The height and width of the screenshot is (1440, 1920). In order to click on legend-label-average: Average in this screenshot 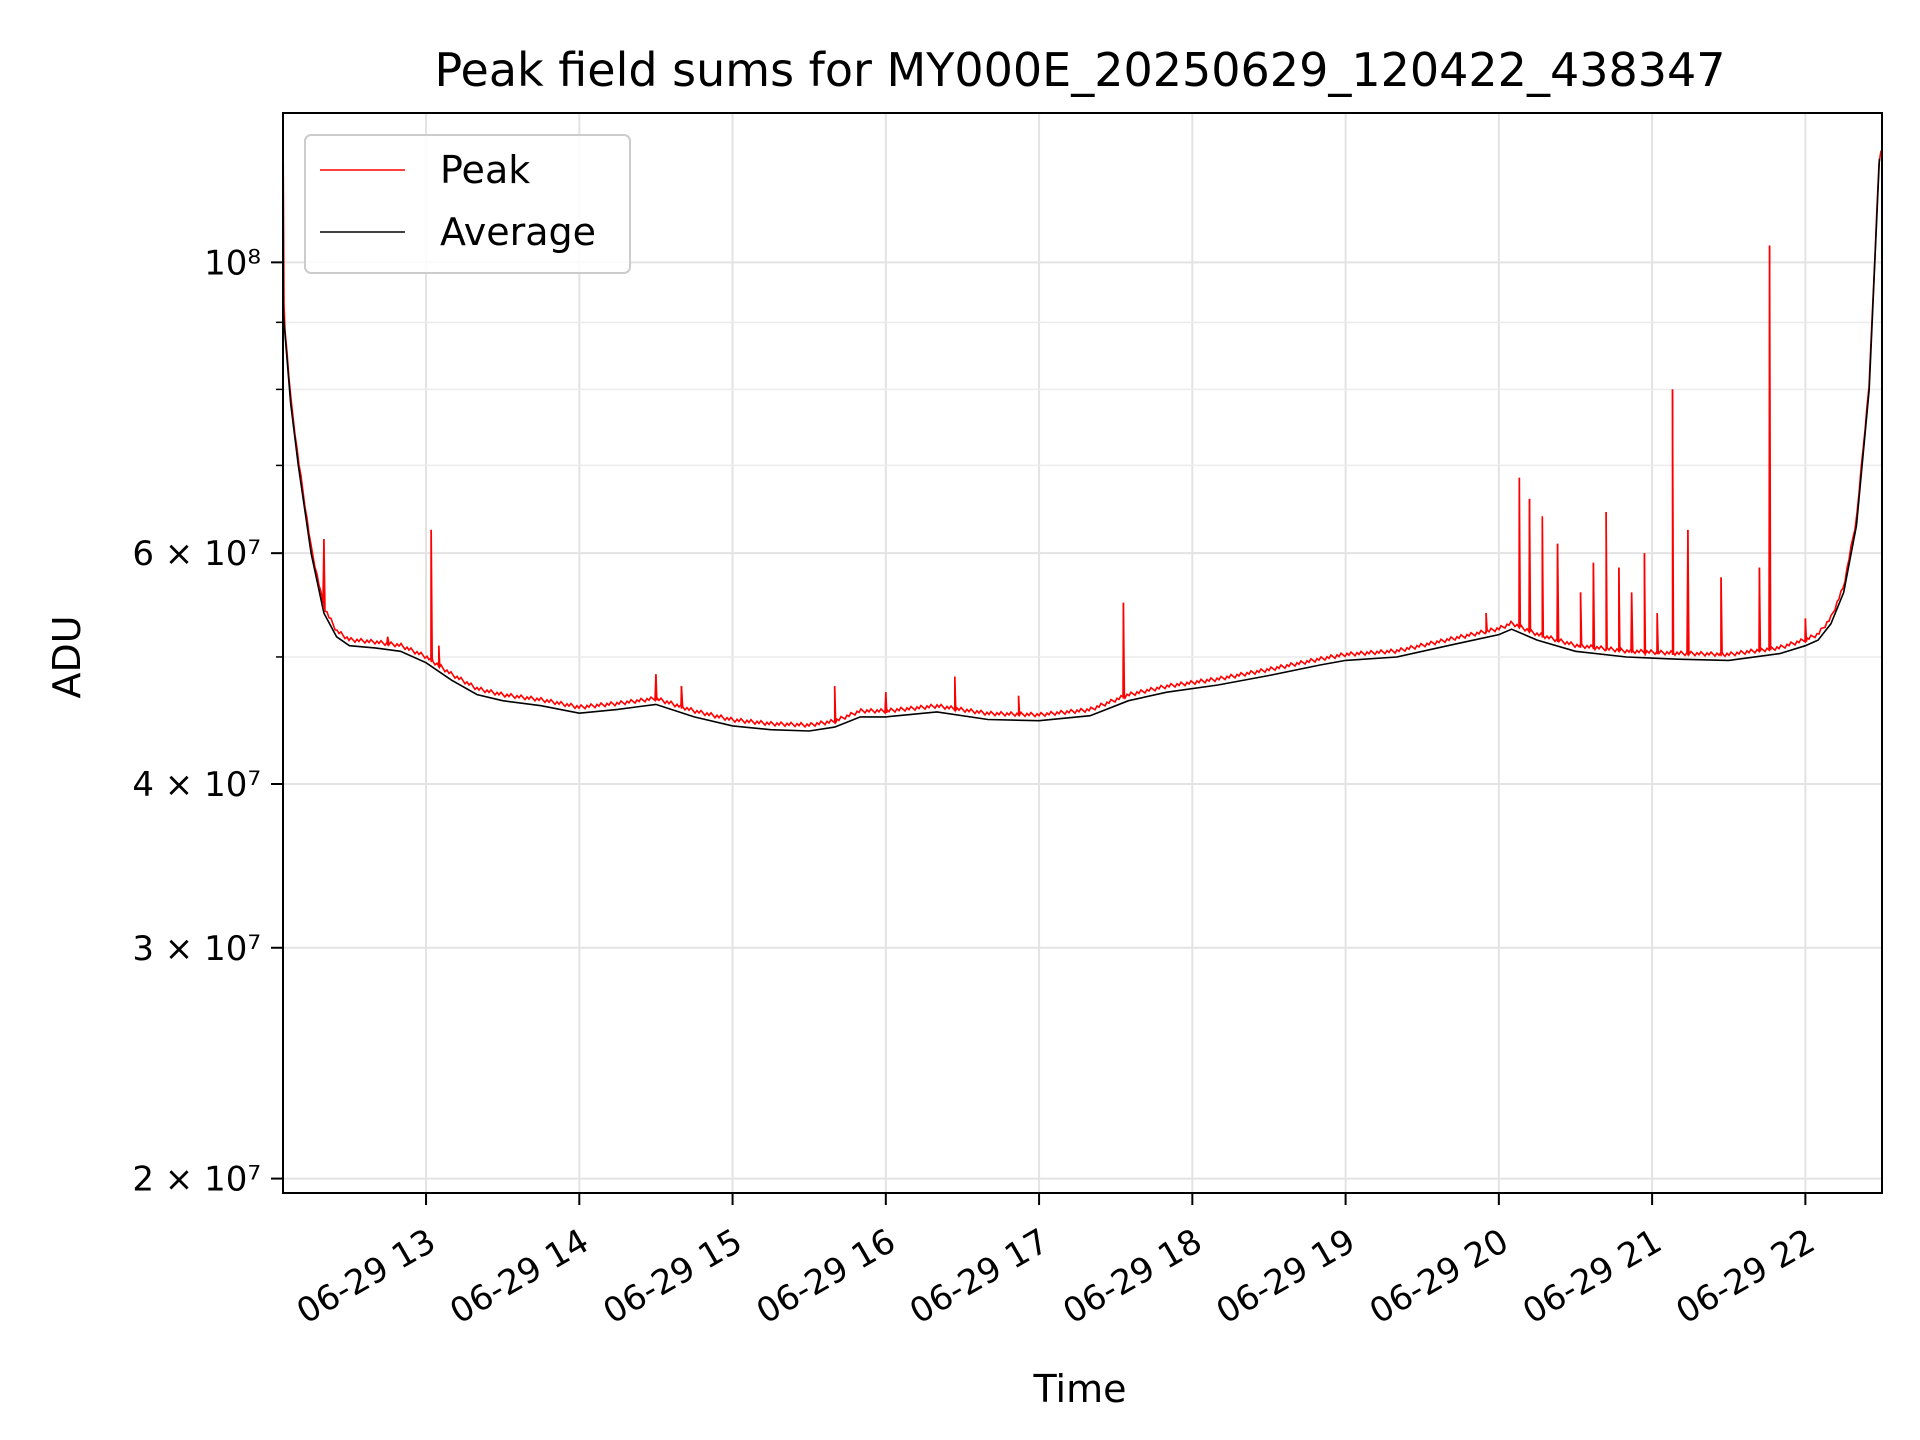, I will do `click(518, 232)`.